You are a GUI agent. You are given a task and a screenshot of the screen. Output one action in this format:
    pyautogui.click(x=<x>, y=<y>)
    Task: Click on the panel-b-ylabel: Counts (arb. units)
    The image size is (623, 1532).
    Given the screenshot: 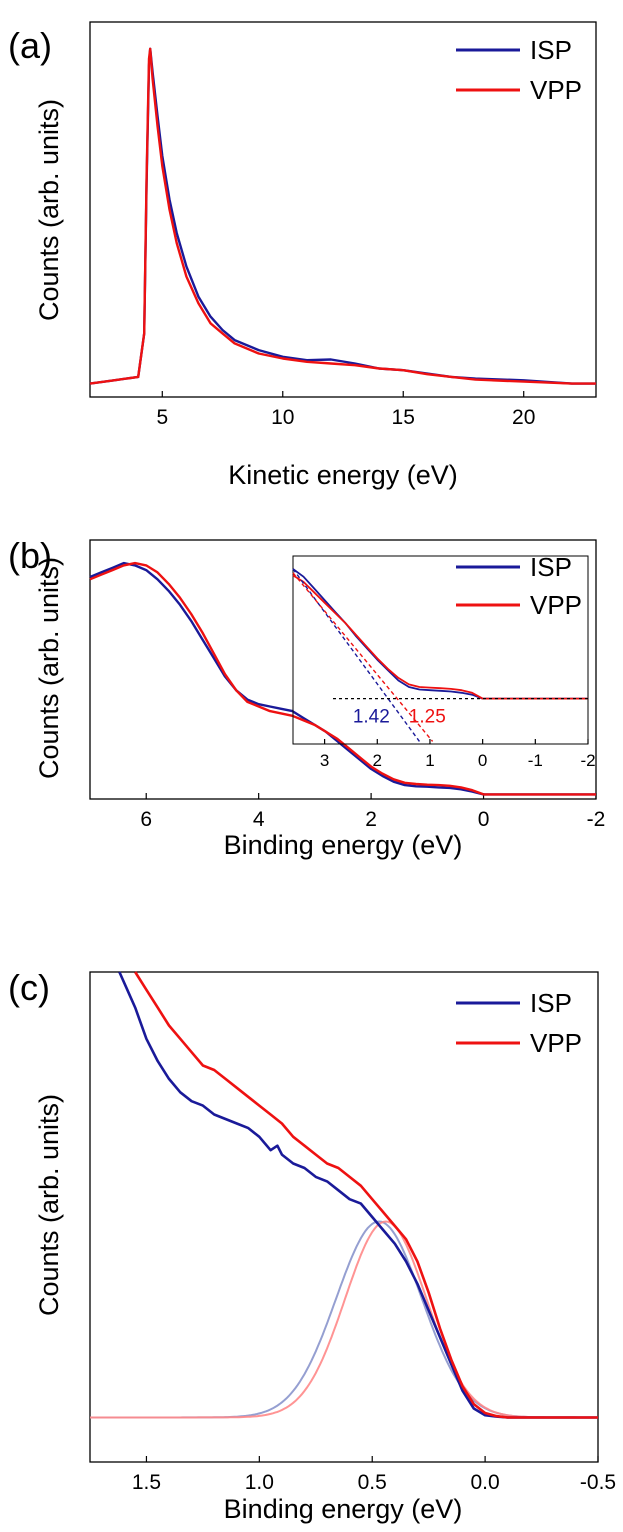 What is the action you would take?
    pyautogui.click(x=49, y=668)
    